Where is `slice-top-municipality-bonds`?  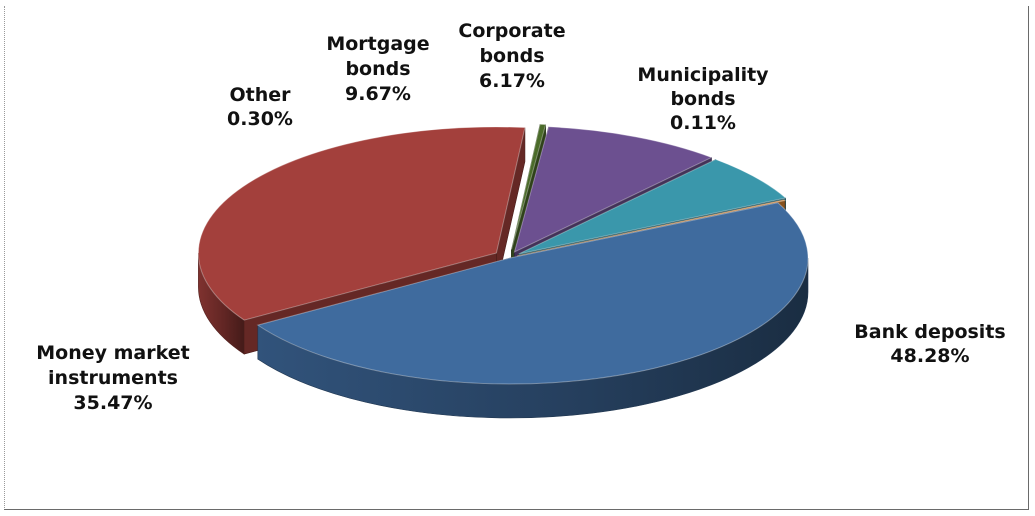 slice-top-municipality-bonds is located at coordinates (652, 228).